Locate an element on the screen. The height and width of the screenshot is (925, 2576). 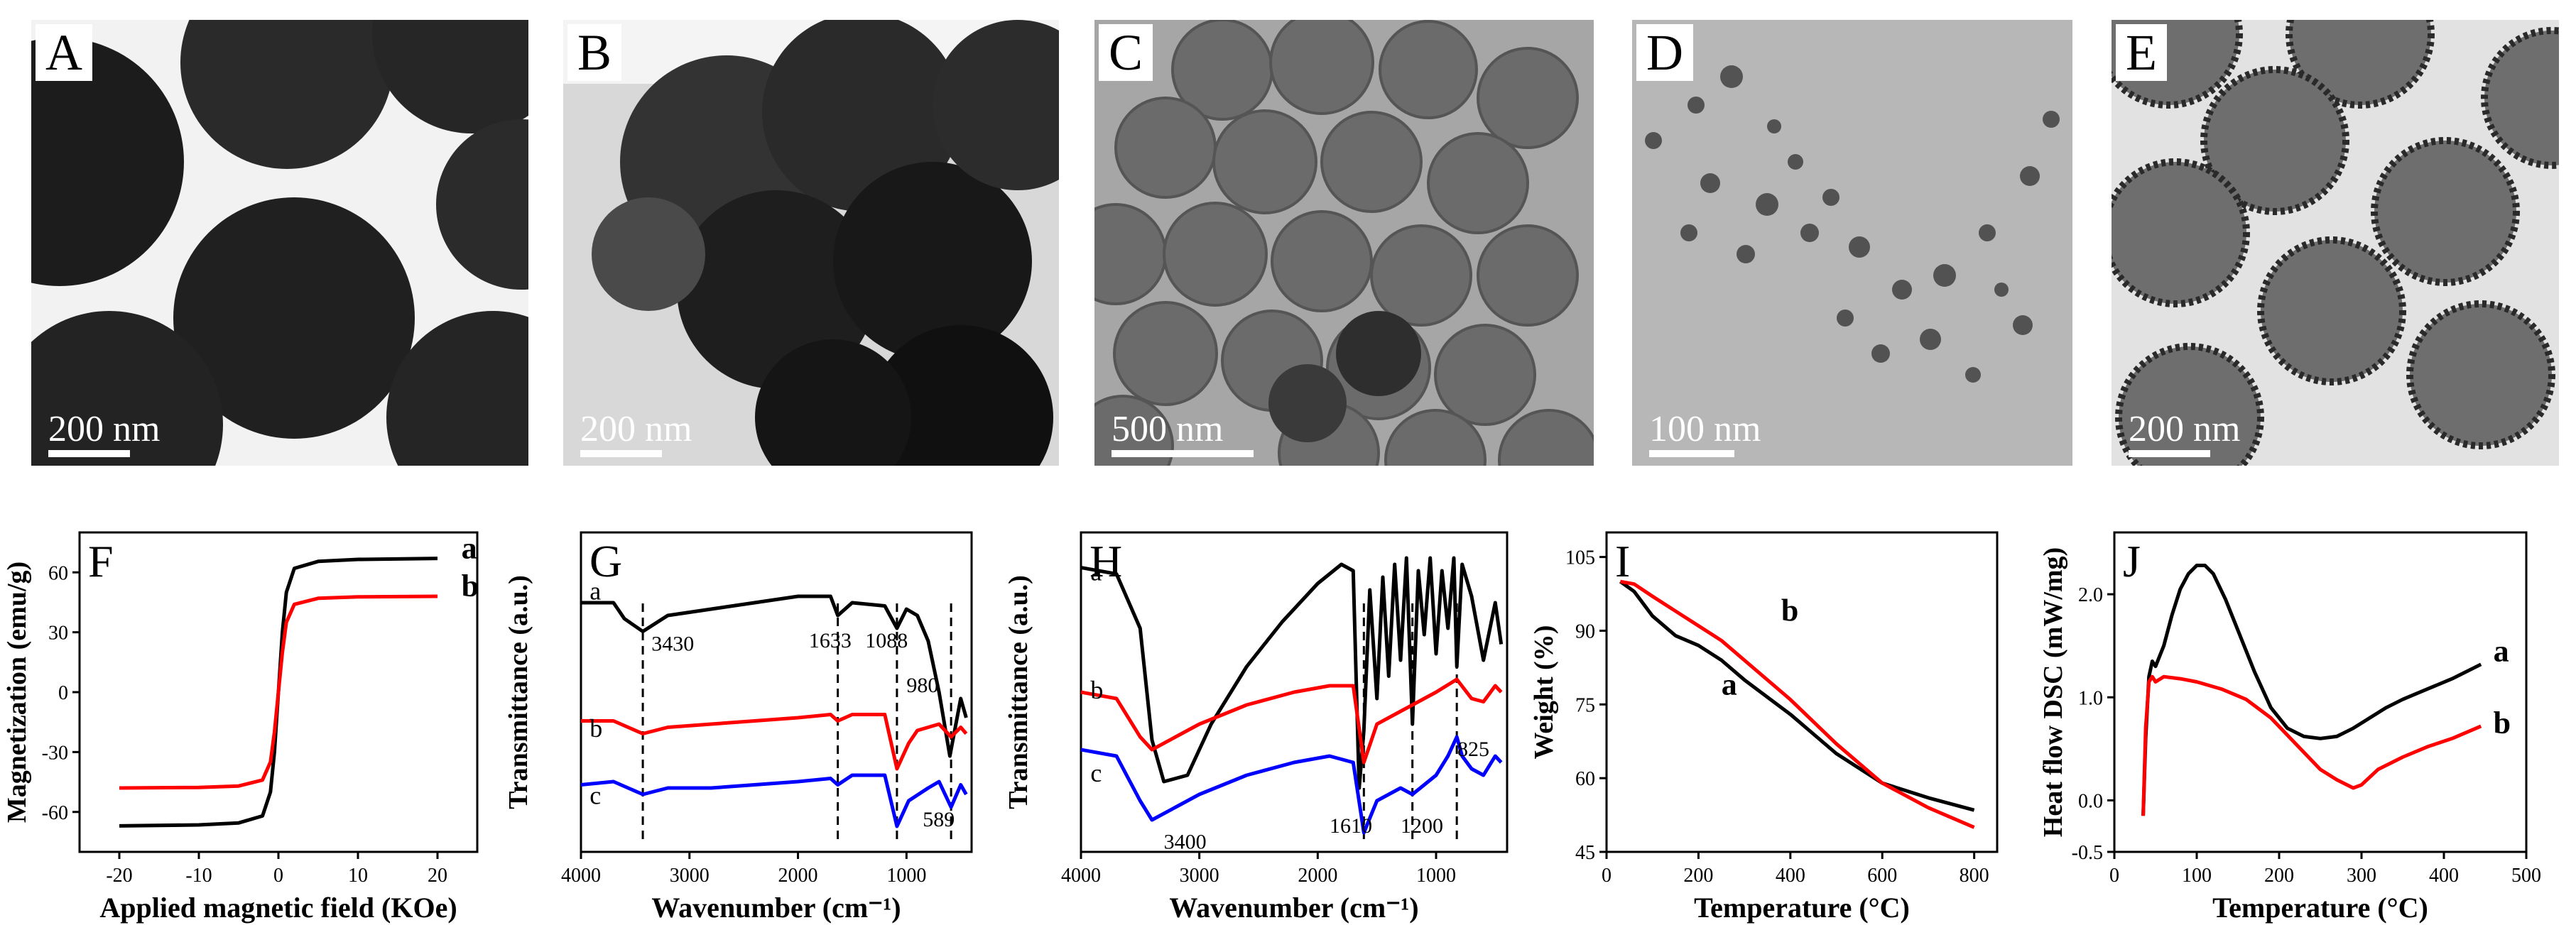
y-axis-label: Magnetization (emu/g) is located at coordinates (17, 692).